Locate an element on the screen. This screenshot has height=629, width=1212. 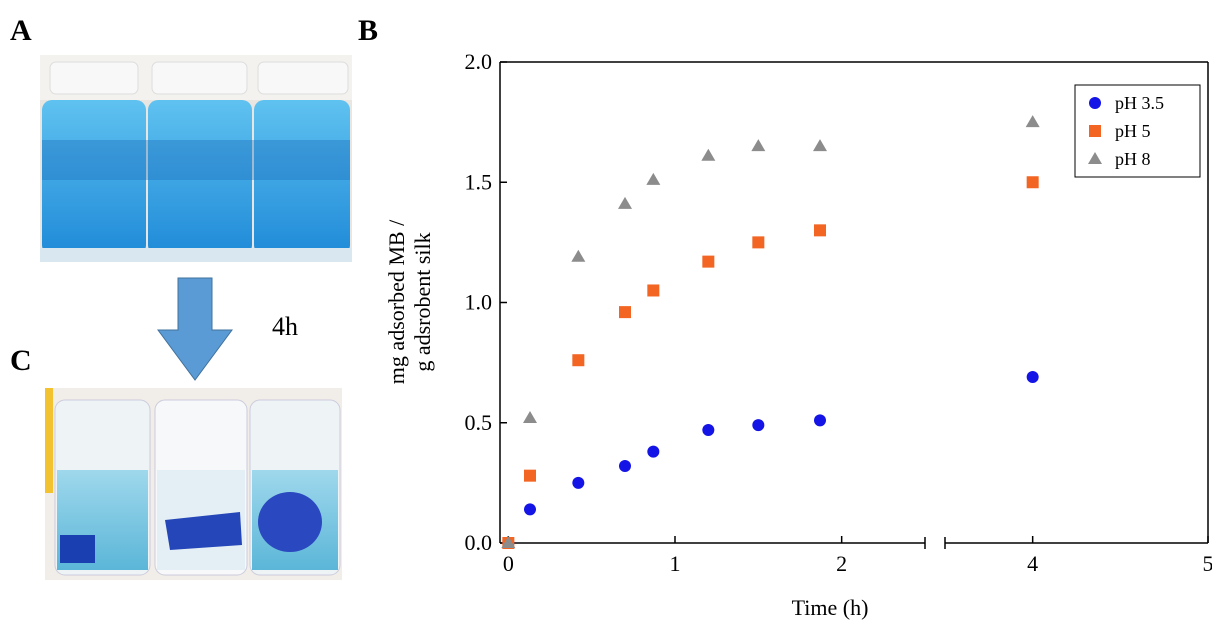
y-tick-label: 0.0 is located at coordinates (479, 542).